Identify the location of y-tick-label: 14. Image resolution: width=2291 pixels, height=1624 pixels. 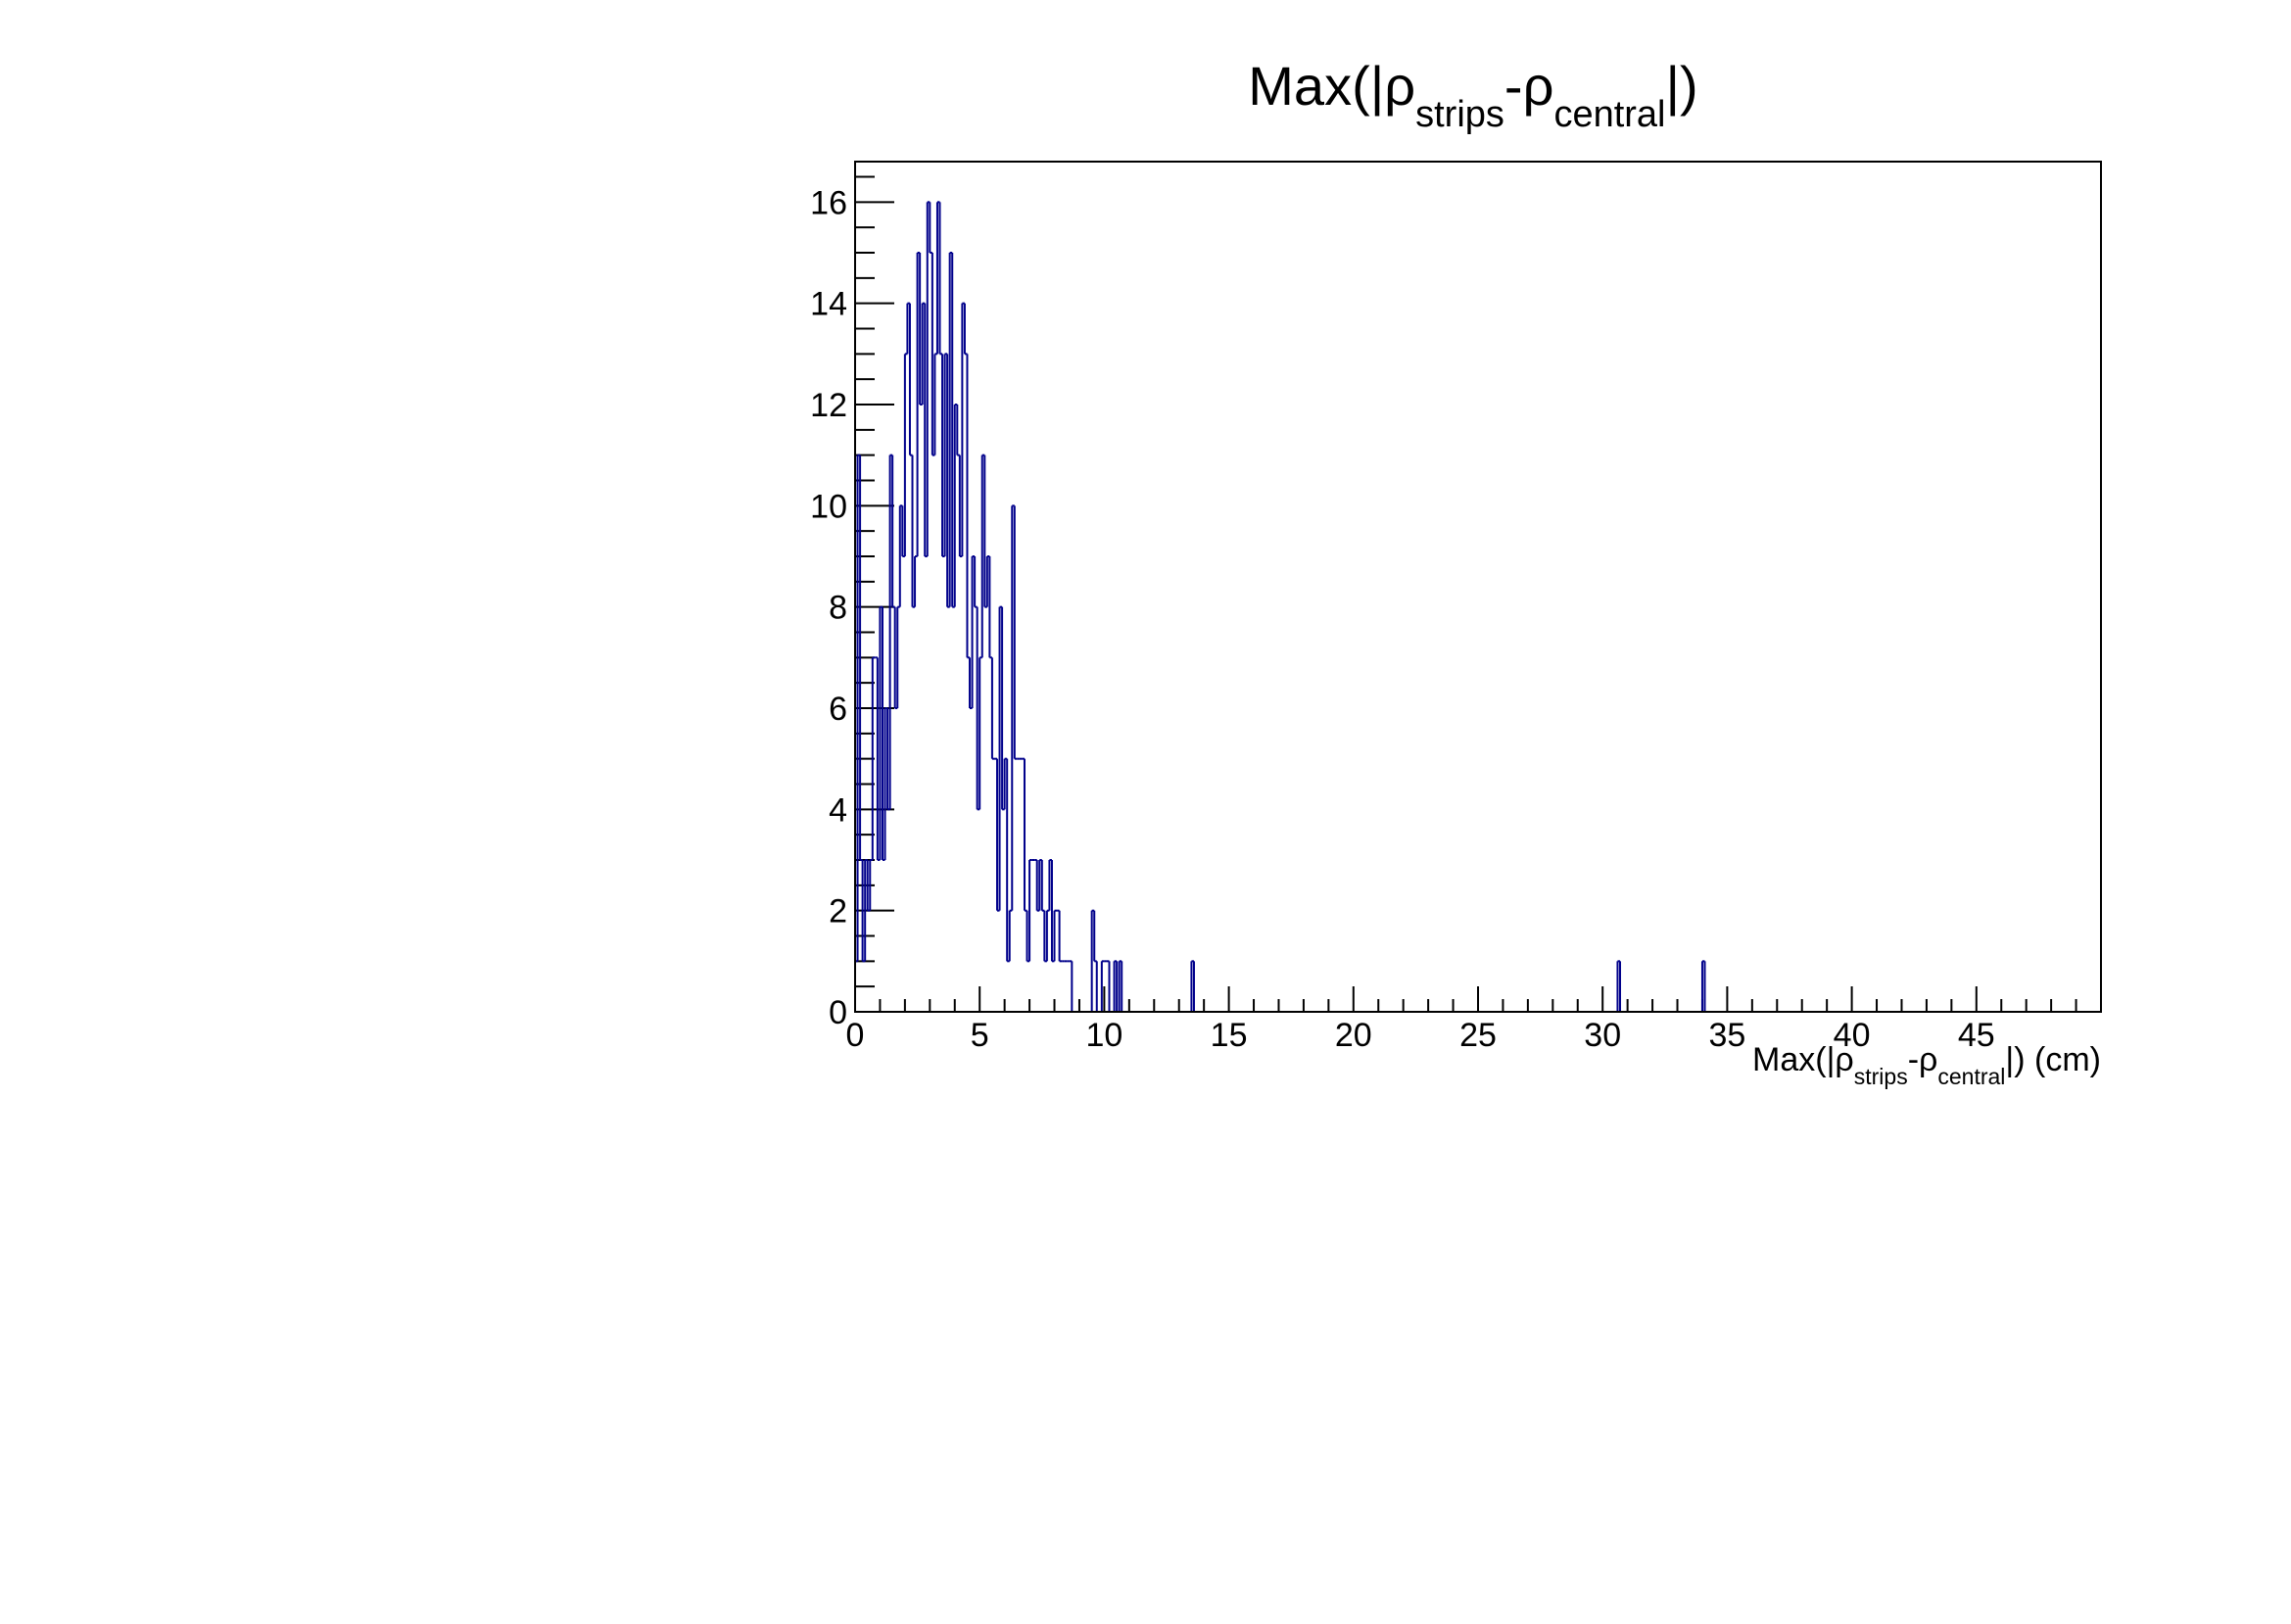
(828, 304).